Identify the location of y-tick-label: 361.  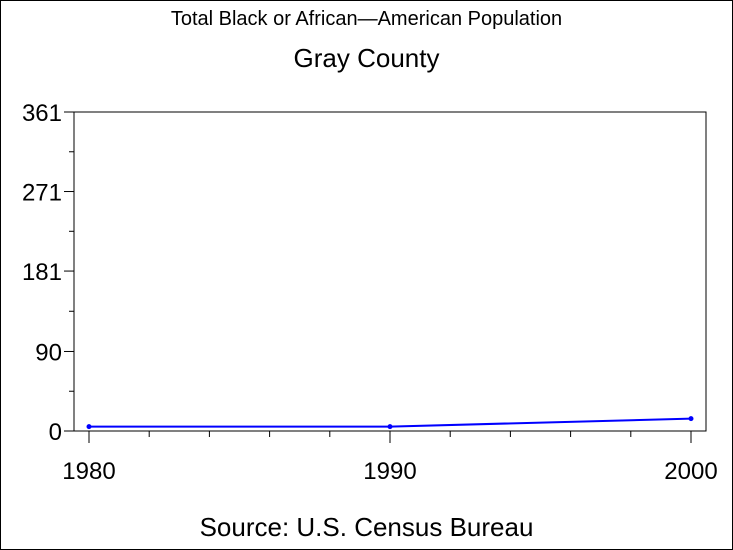
(42, 113).